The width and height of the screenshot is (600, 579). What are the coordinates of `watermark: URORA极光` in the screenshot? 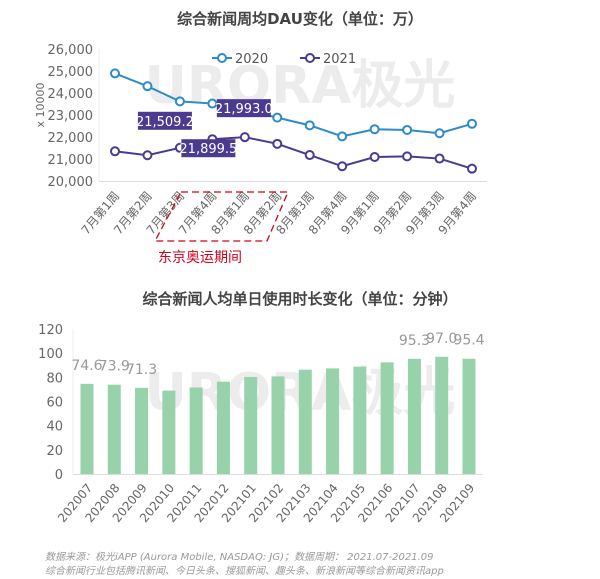 It's located at (300, 86).